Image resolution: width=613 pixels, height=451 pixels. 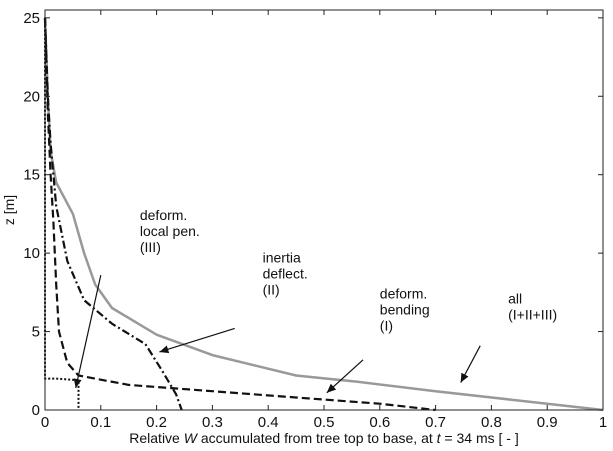 I want to click on x-axis-label-var: t, so click(x=439, y=438).